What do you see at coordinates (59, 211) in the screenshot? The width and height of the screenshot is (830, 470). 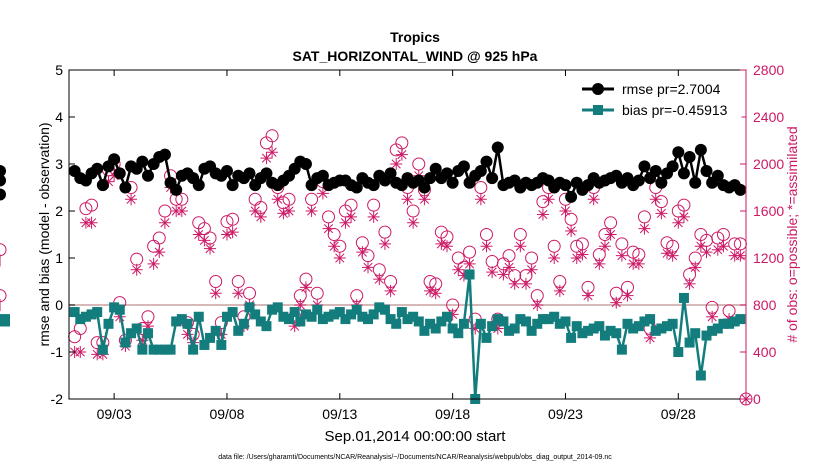 I see `y-left-tick-label: 2` at bounding box center [59, 211].